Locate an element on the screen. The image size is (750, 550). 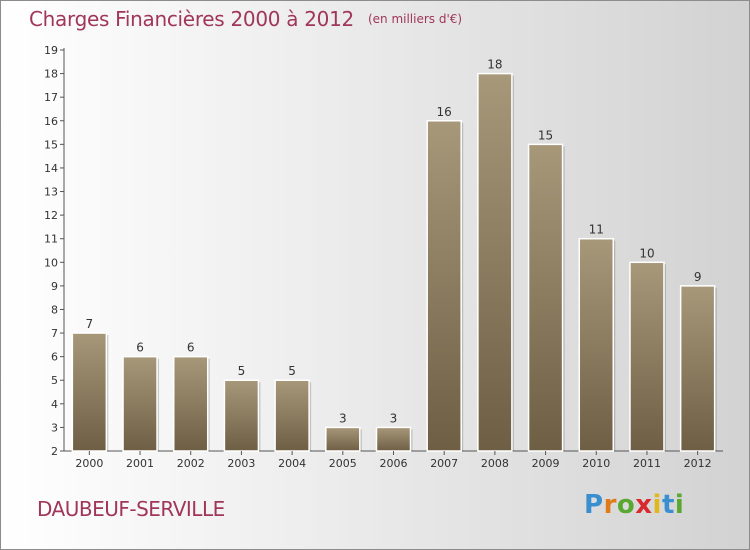
y-tick-label: 7 is located at coordinates (54, 333).